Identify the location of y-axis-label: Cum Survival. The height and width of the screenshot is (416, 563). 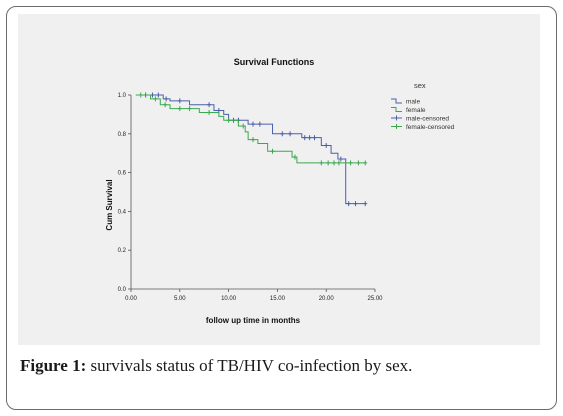
(109, 204).